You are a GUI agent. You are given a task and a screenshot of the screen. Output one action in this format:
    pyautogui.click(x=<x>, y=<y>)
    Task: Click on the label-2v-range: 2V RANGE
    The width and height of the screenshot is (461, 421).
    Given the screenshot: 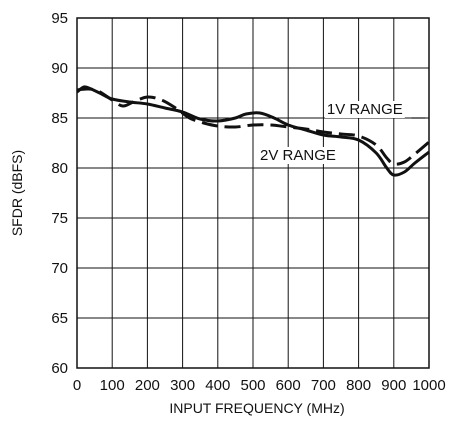 What is the action you would take?
    pyautogui.click(x=298, y=155)
    